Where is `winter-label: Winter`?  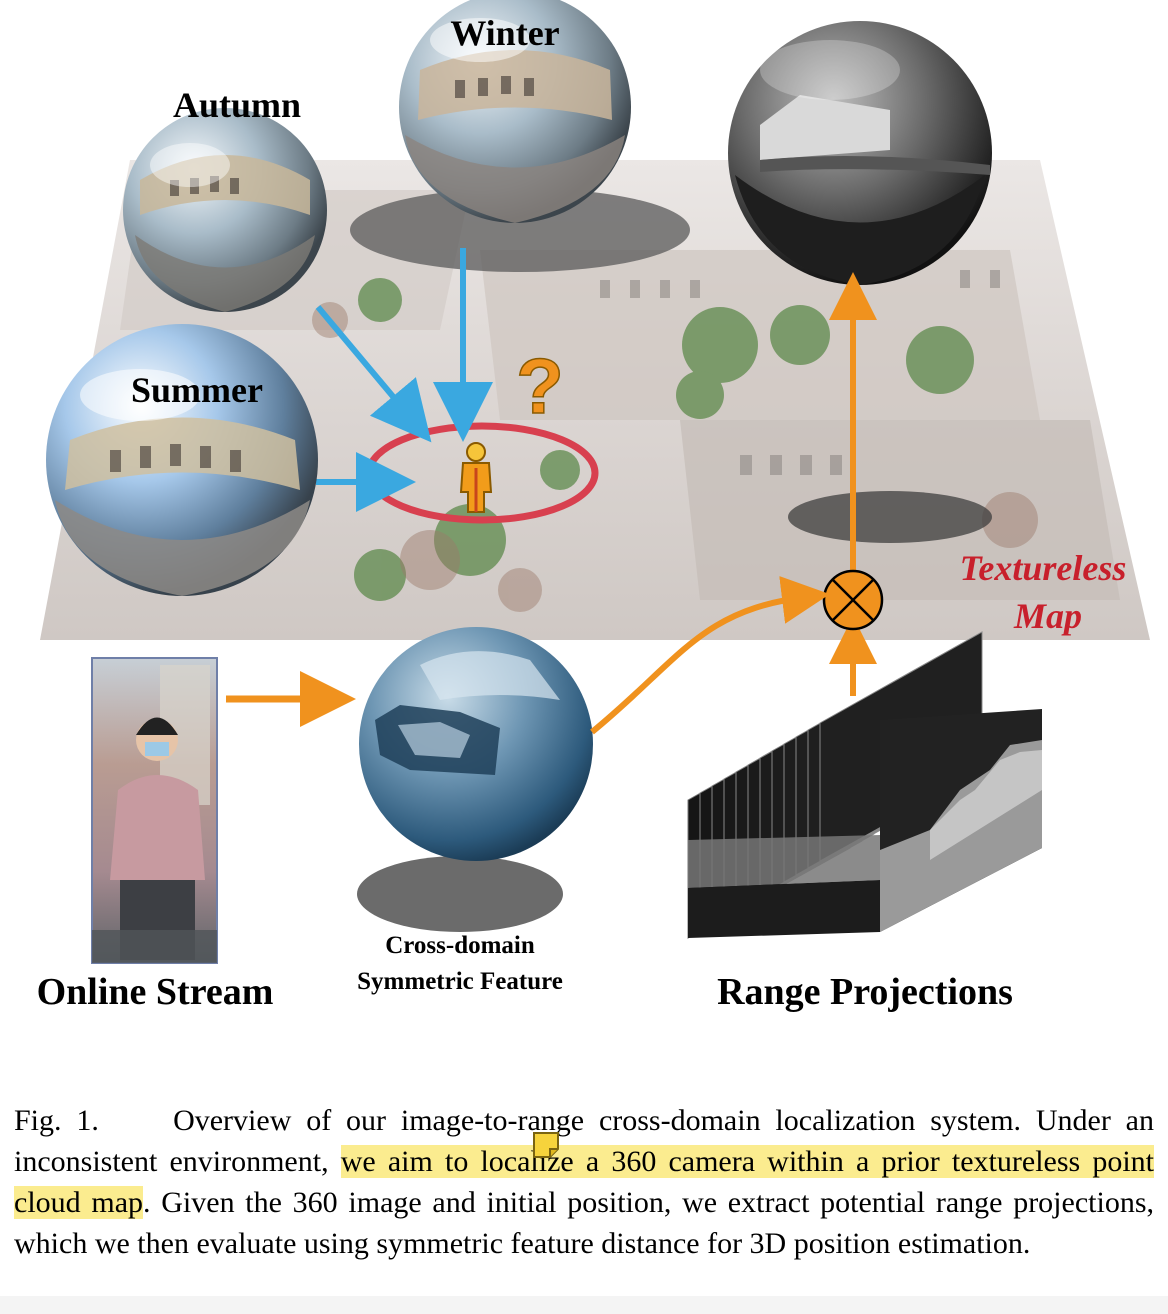 winter-label: Winter is located at coordinates (504, 33).